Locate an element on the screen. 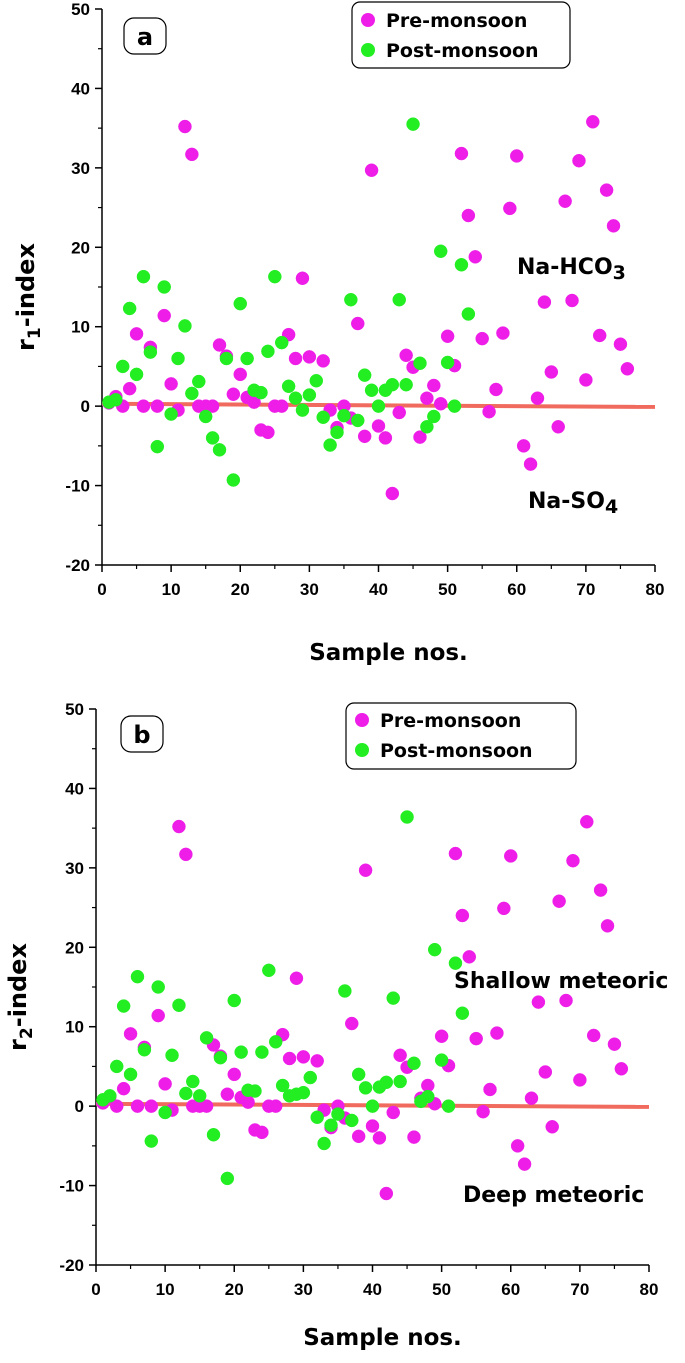 The height and width of the screenshot is (1363, 685). y-axis-label: r2-index is located at coordinates (20, 997).